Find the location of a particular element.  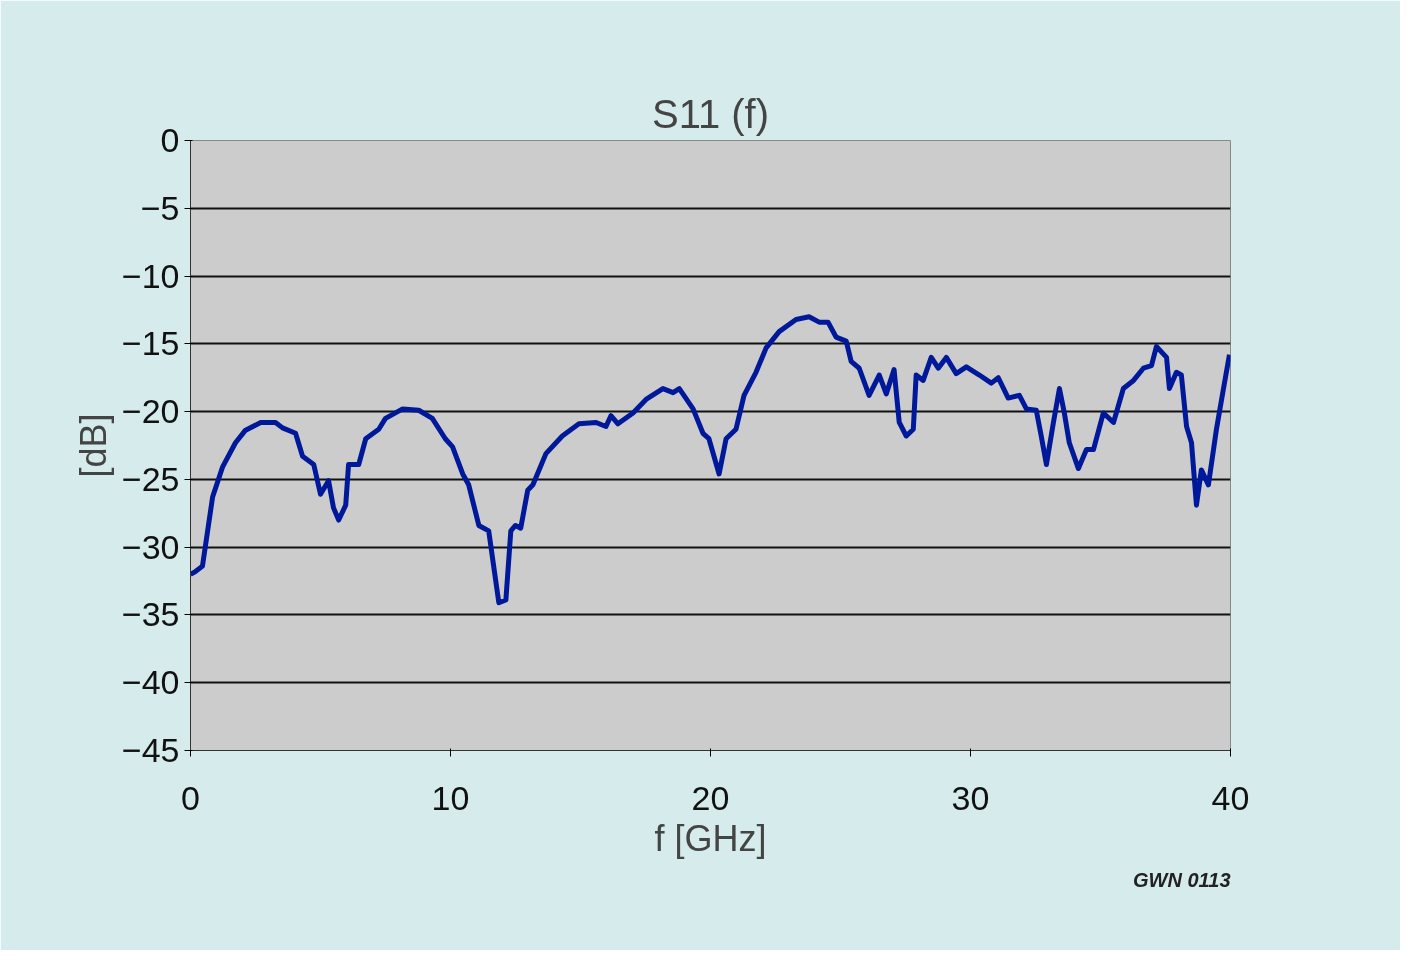

text: GWN 0113 is located at coordinates (1182, 879).